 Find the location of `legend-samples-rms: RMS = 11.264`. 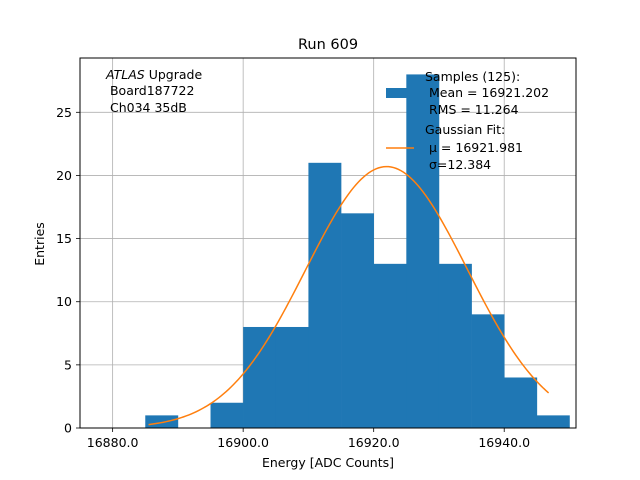

legend-samples-rms: RMS = 11.264 is located at coordinates (472, 109).